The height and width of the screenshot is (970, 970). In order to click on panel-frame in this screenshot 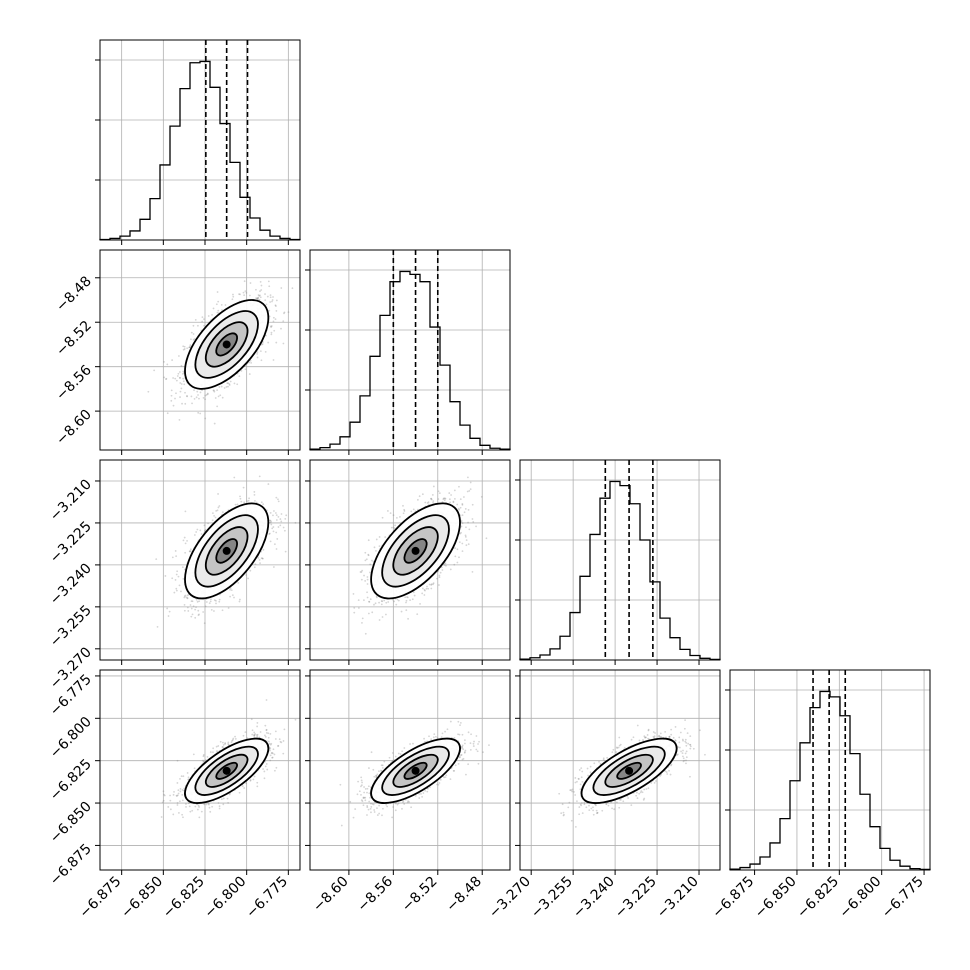, I will do `click(200, 560)`.